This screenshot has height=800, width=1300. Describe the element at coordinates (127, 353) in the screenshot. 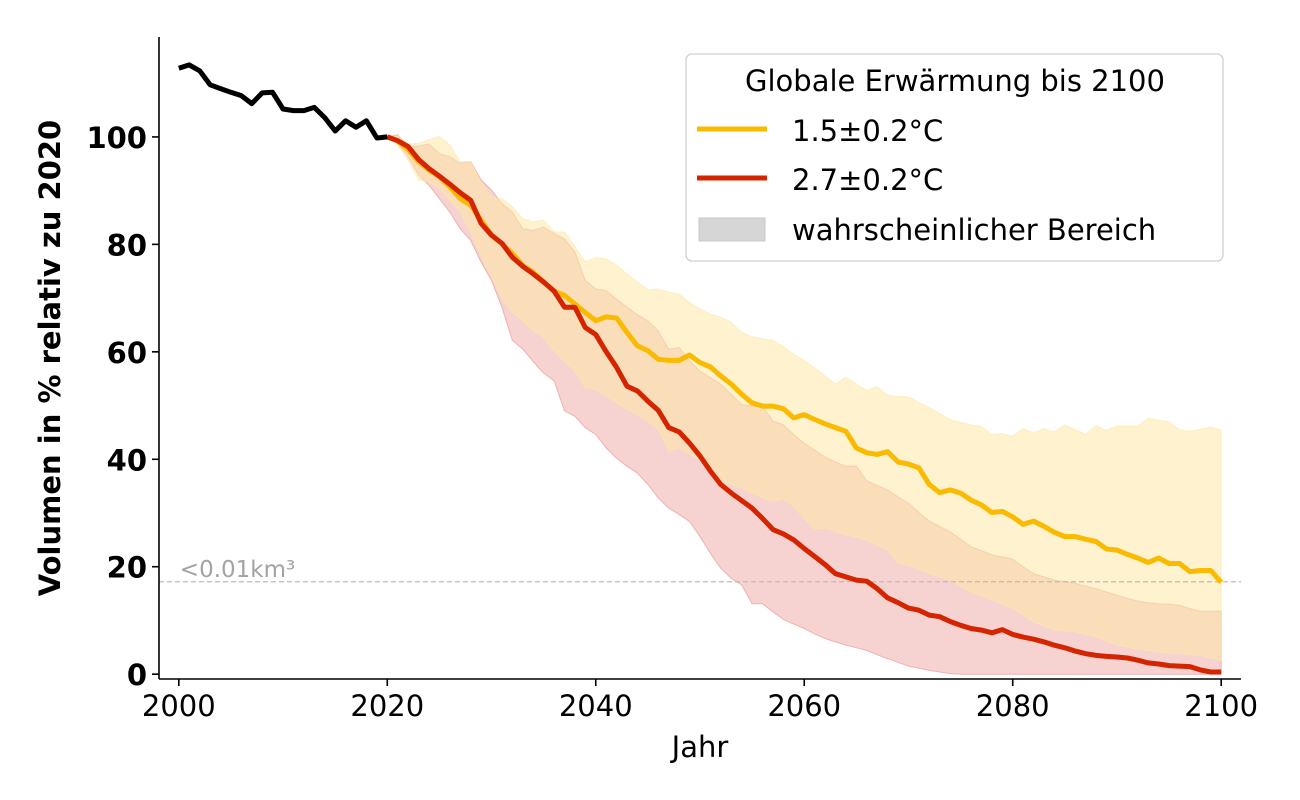

I see `y-tick-label: 60` at that location.